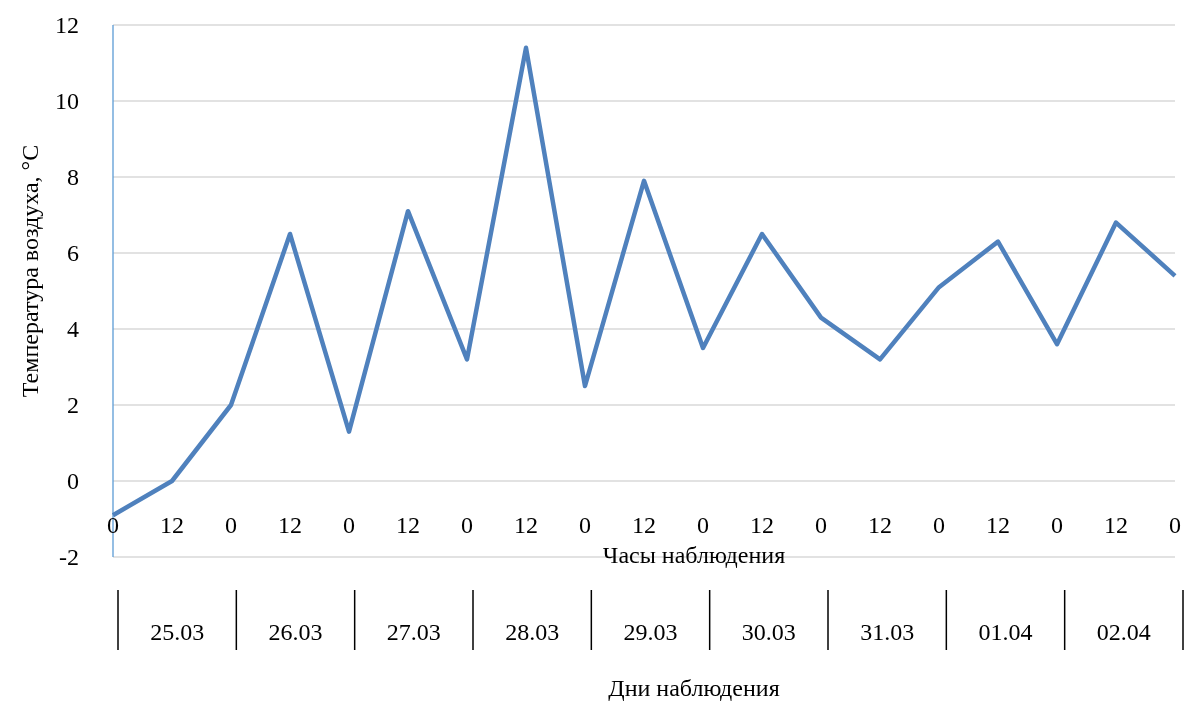  I want to click on text: 28.03, so click(532, 632).